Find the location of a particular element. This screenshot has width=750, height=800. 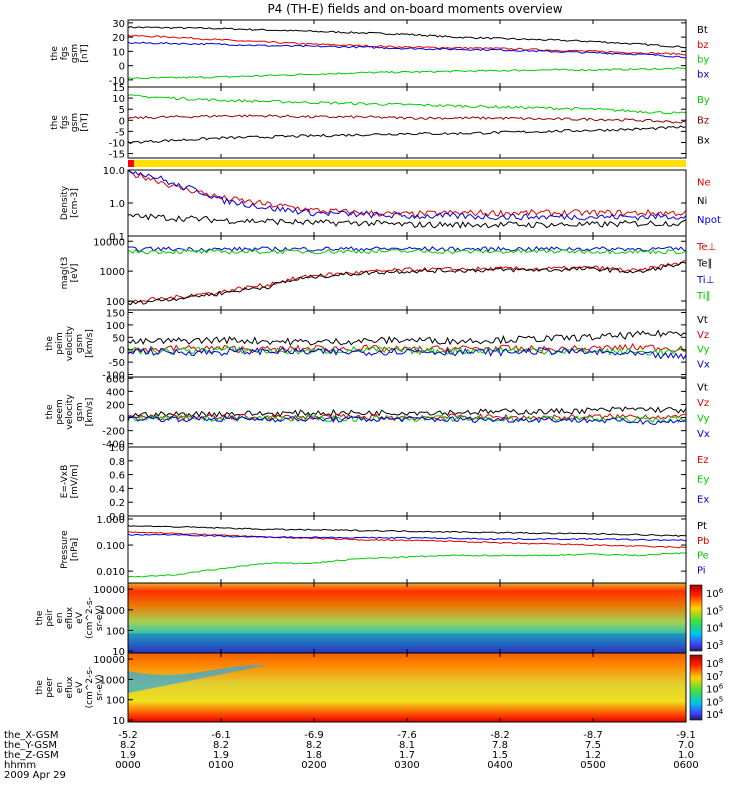

series-peem-velocity-Vx is located at coordinates (407, 420).